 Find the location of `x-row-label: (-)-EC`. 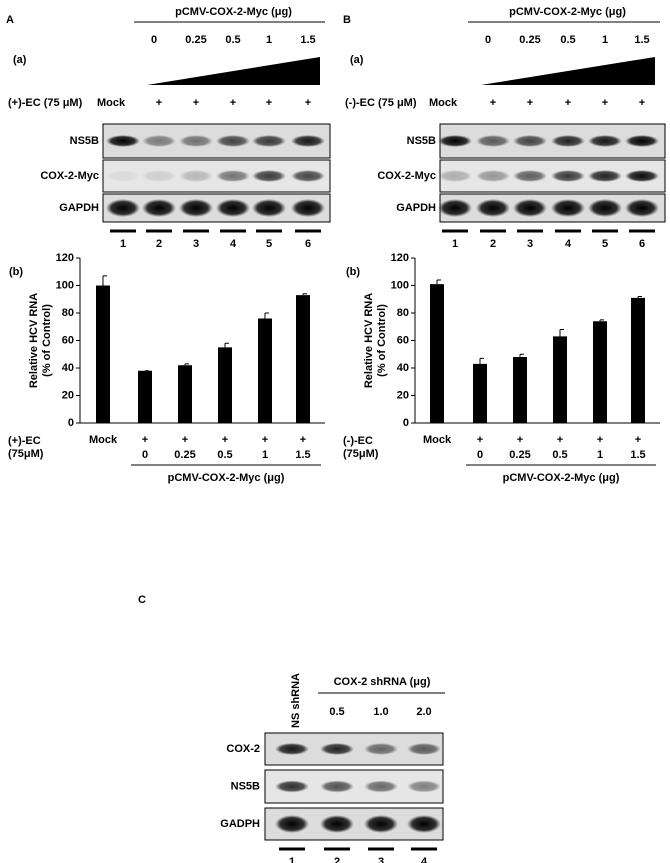

x-row-label: (-)-EC is located at coordinates (358, 441).